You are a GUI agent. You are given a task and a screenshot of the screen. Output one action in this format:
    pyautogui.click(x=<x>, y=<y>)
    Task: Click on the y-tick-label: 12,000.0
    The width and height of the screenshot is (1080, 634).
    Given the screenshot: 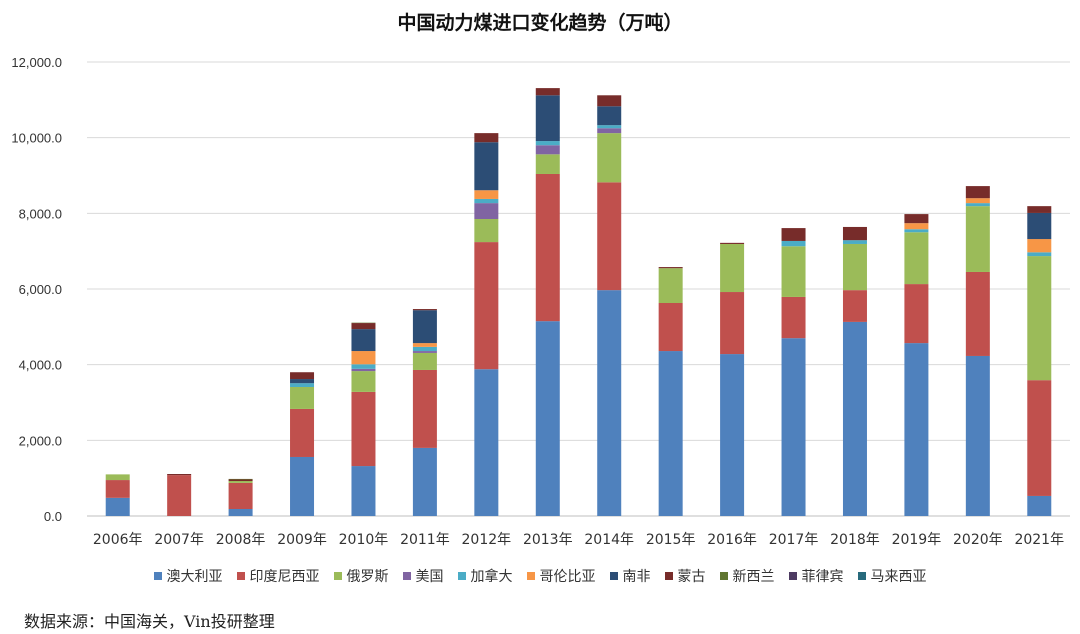 What is the action you would take?
    pyautogui.click(x=36, y=62)
    